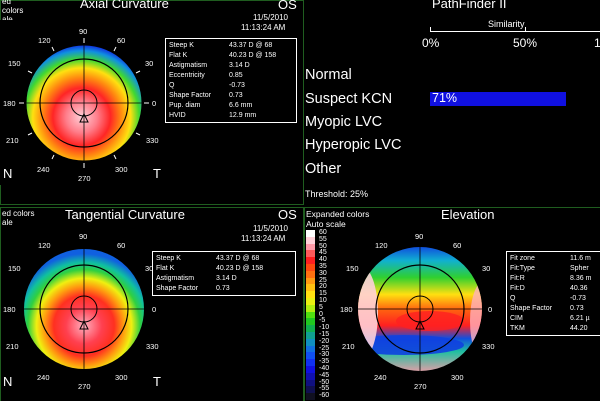 Image resolution: width=600 pixels, height=401 pixels. What do you see at coordinates (549, 328) in the screenshot?
I see `elevation-info-row: TKM 44.20` at bounding box center [549, 328].